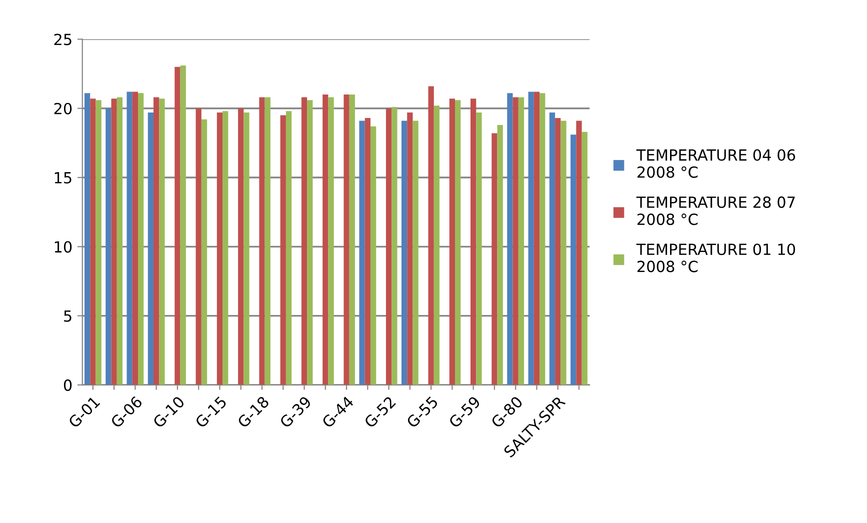 The image size is (867, 523). I want to click on y-tick-label: 0, so click(68, 385).